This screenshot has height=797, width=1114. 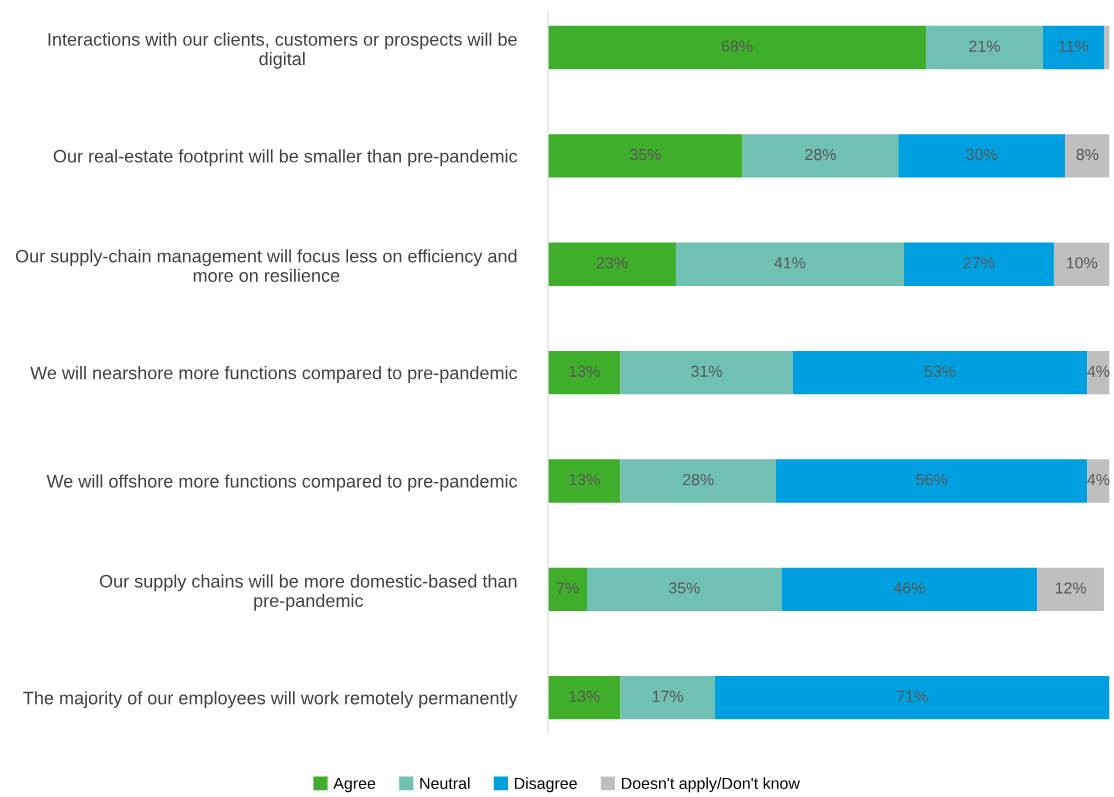 I want to click on legend-label: Agree, so click(x=354, y=785).